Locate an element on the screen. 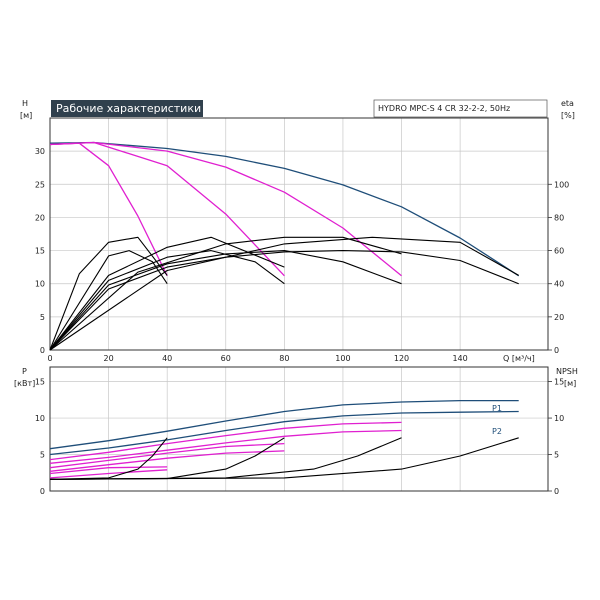 The image size is (600, 600). right-tick-label: 10 is located at coordinates (559, 418).